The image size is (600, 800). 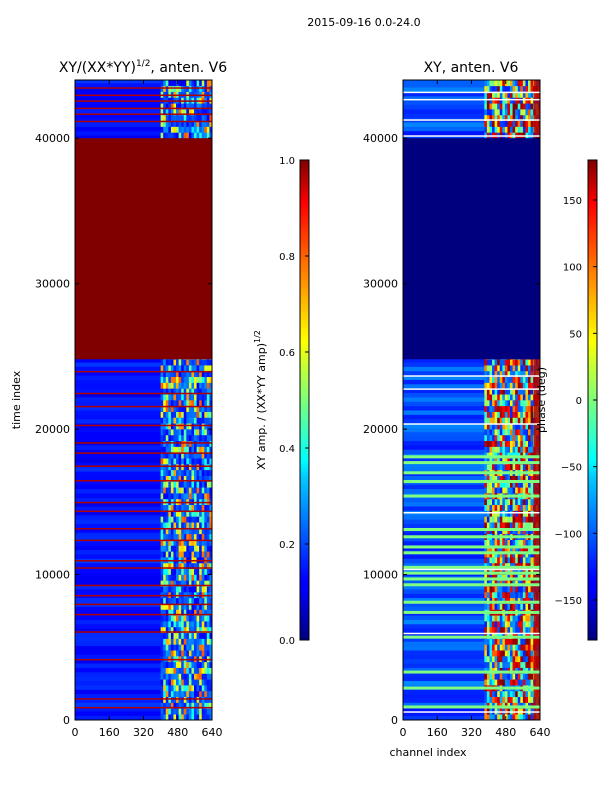 What do you see at coordinates (287, 545) in the screenshot?
I see `colorbar-tick-label: 0.2` at bounding box center [287, 545].